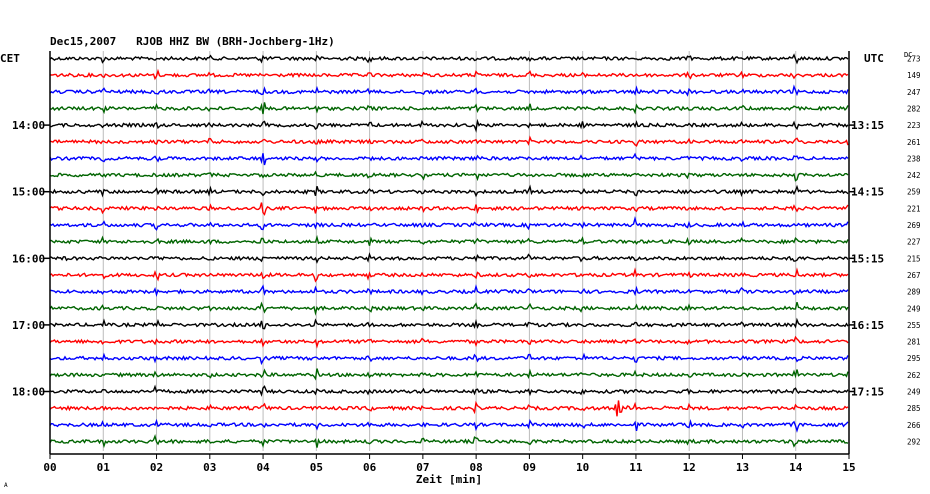 The image size is (930, 494). What do you see at coordinates (209, 467) in the screenshot?
I see `x-tick-label-03: 03` at bounding box center [209, 467].